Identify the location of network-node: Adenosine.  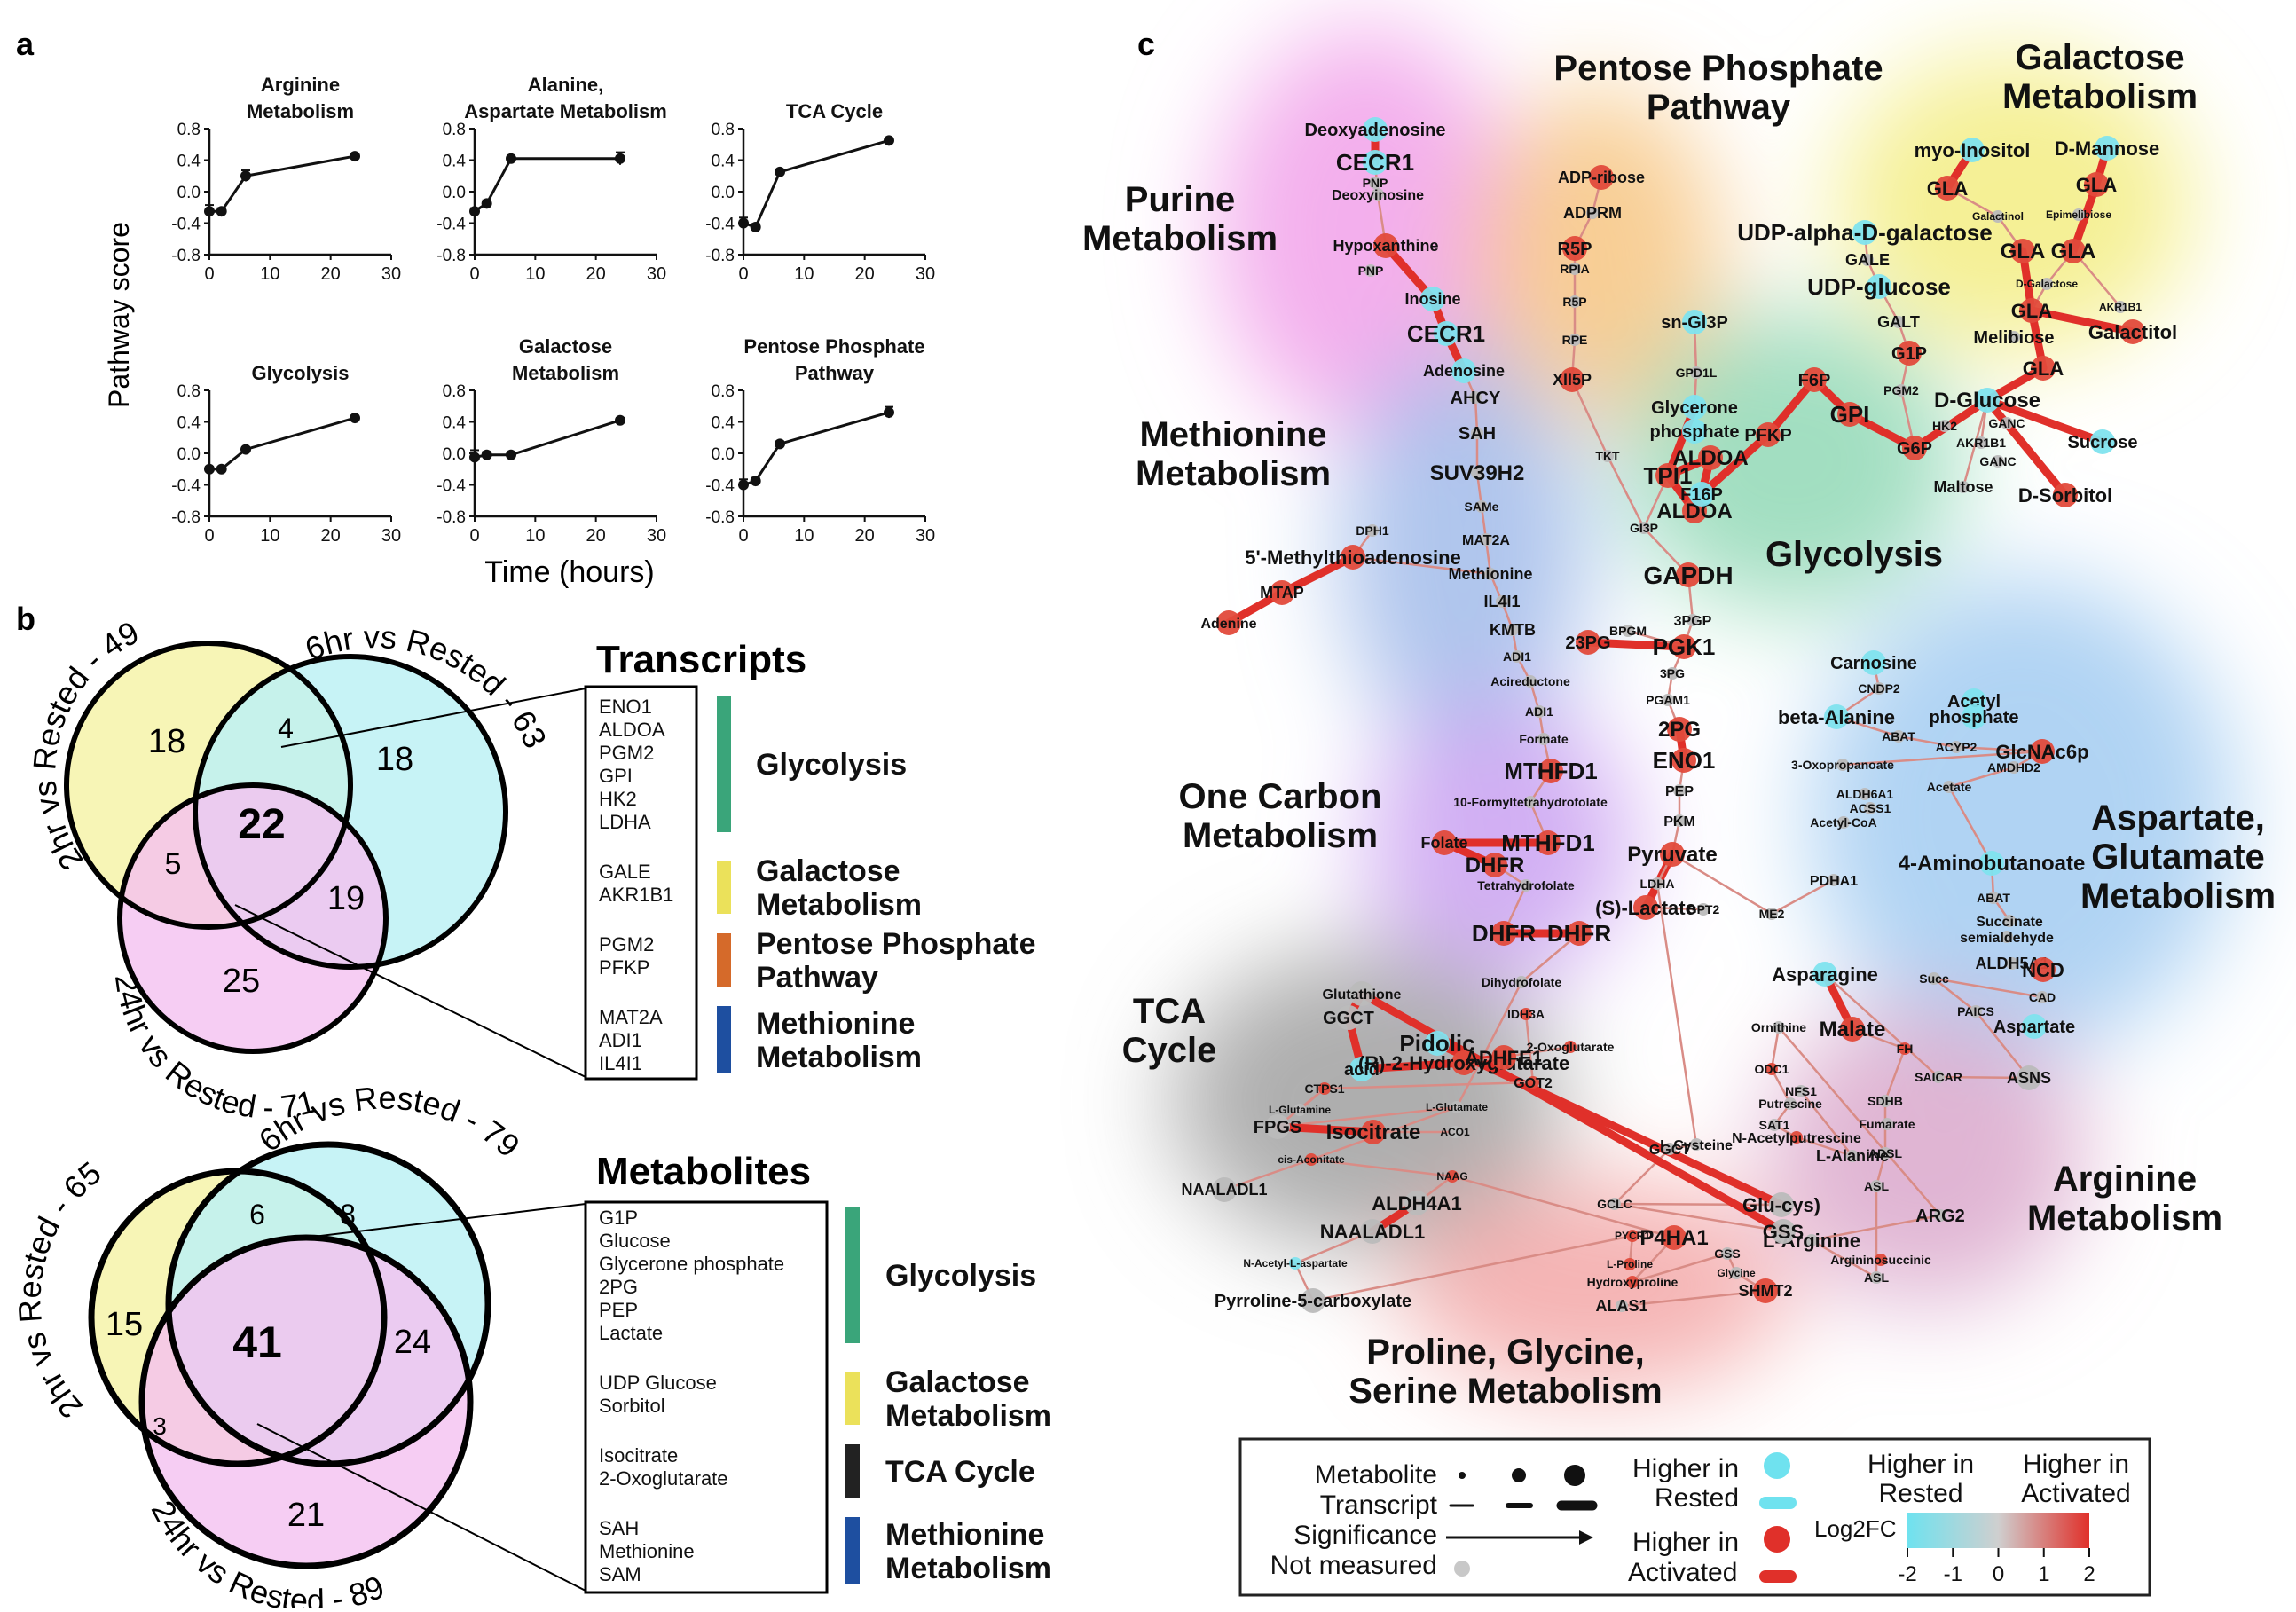
(1464, 370).